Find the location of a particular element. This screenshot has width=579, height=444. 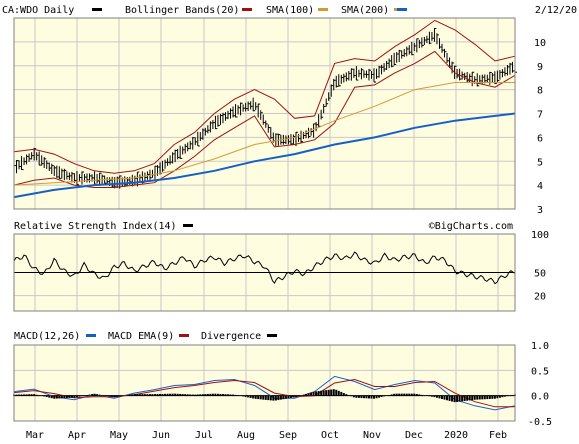

legend-extra-swatch is located at coordinates (402, 9).